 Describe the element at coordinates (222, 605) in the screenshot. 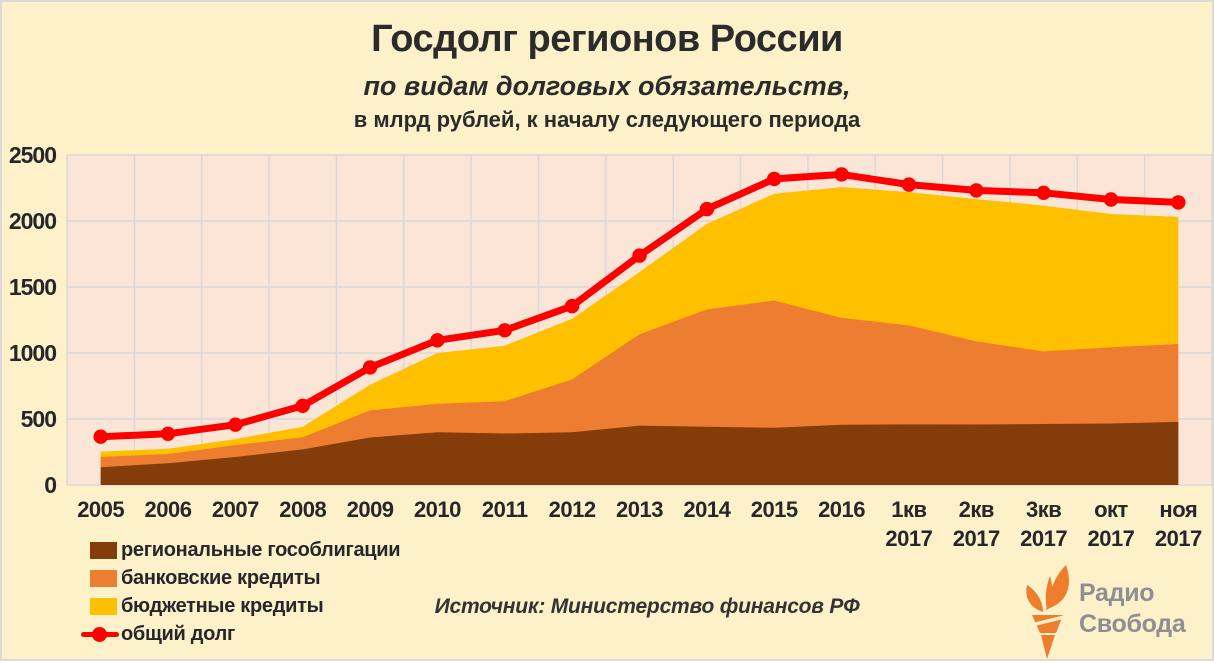

I see `legend-label: бюджетные кредиты` at that location.